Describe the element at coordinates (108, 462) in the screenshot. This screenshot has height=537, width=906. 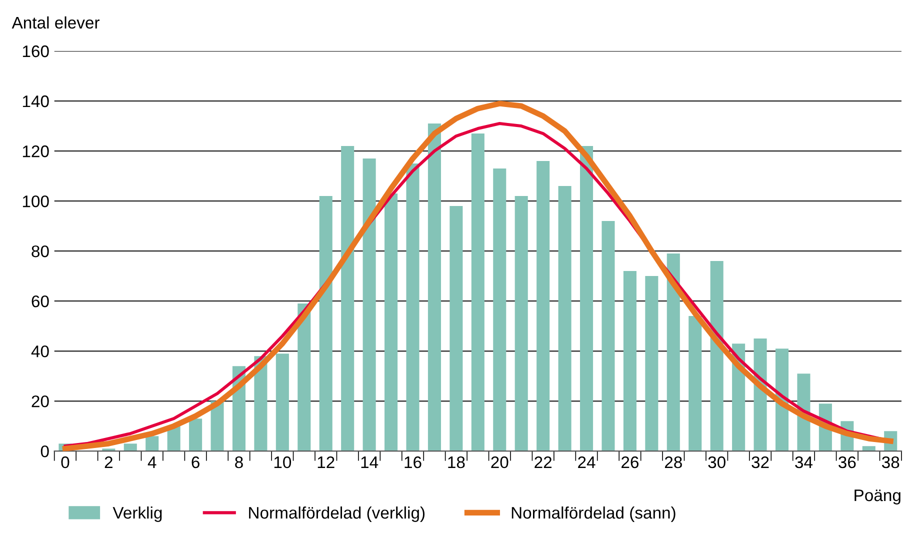
I see `x-tick-label: 2` at that location.